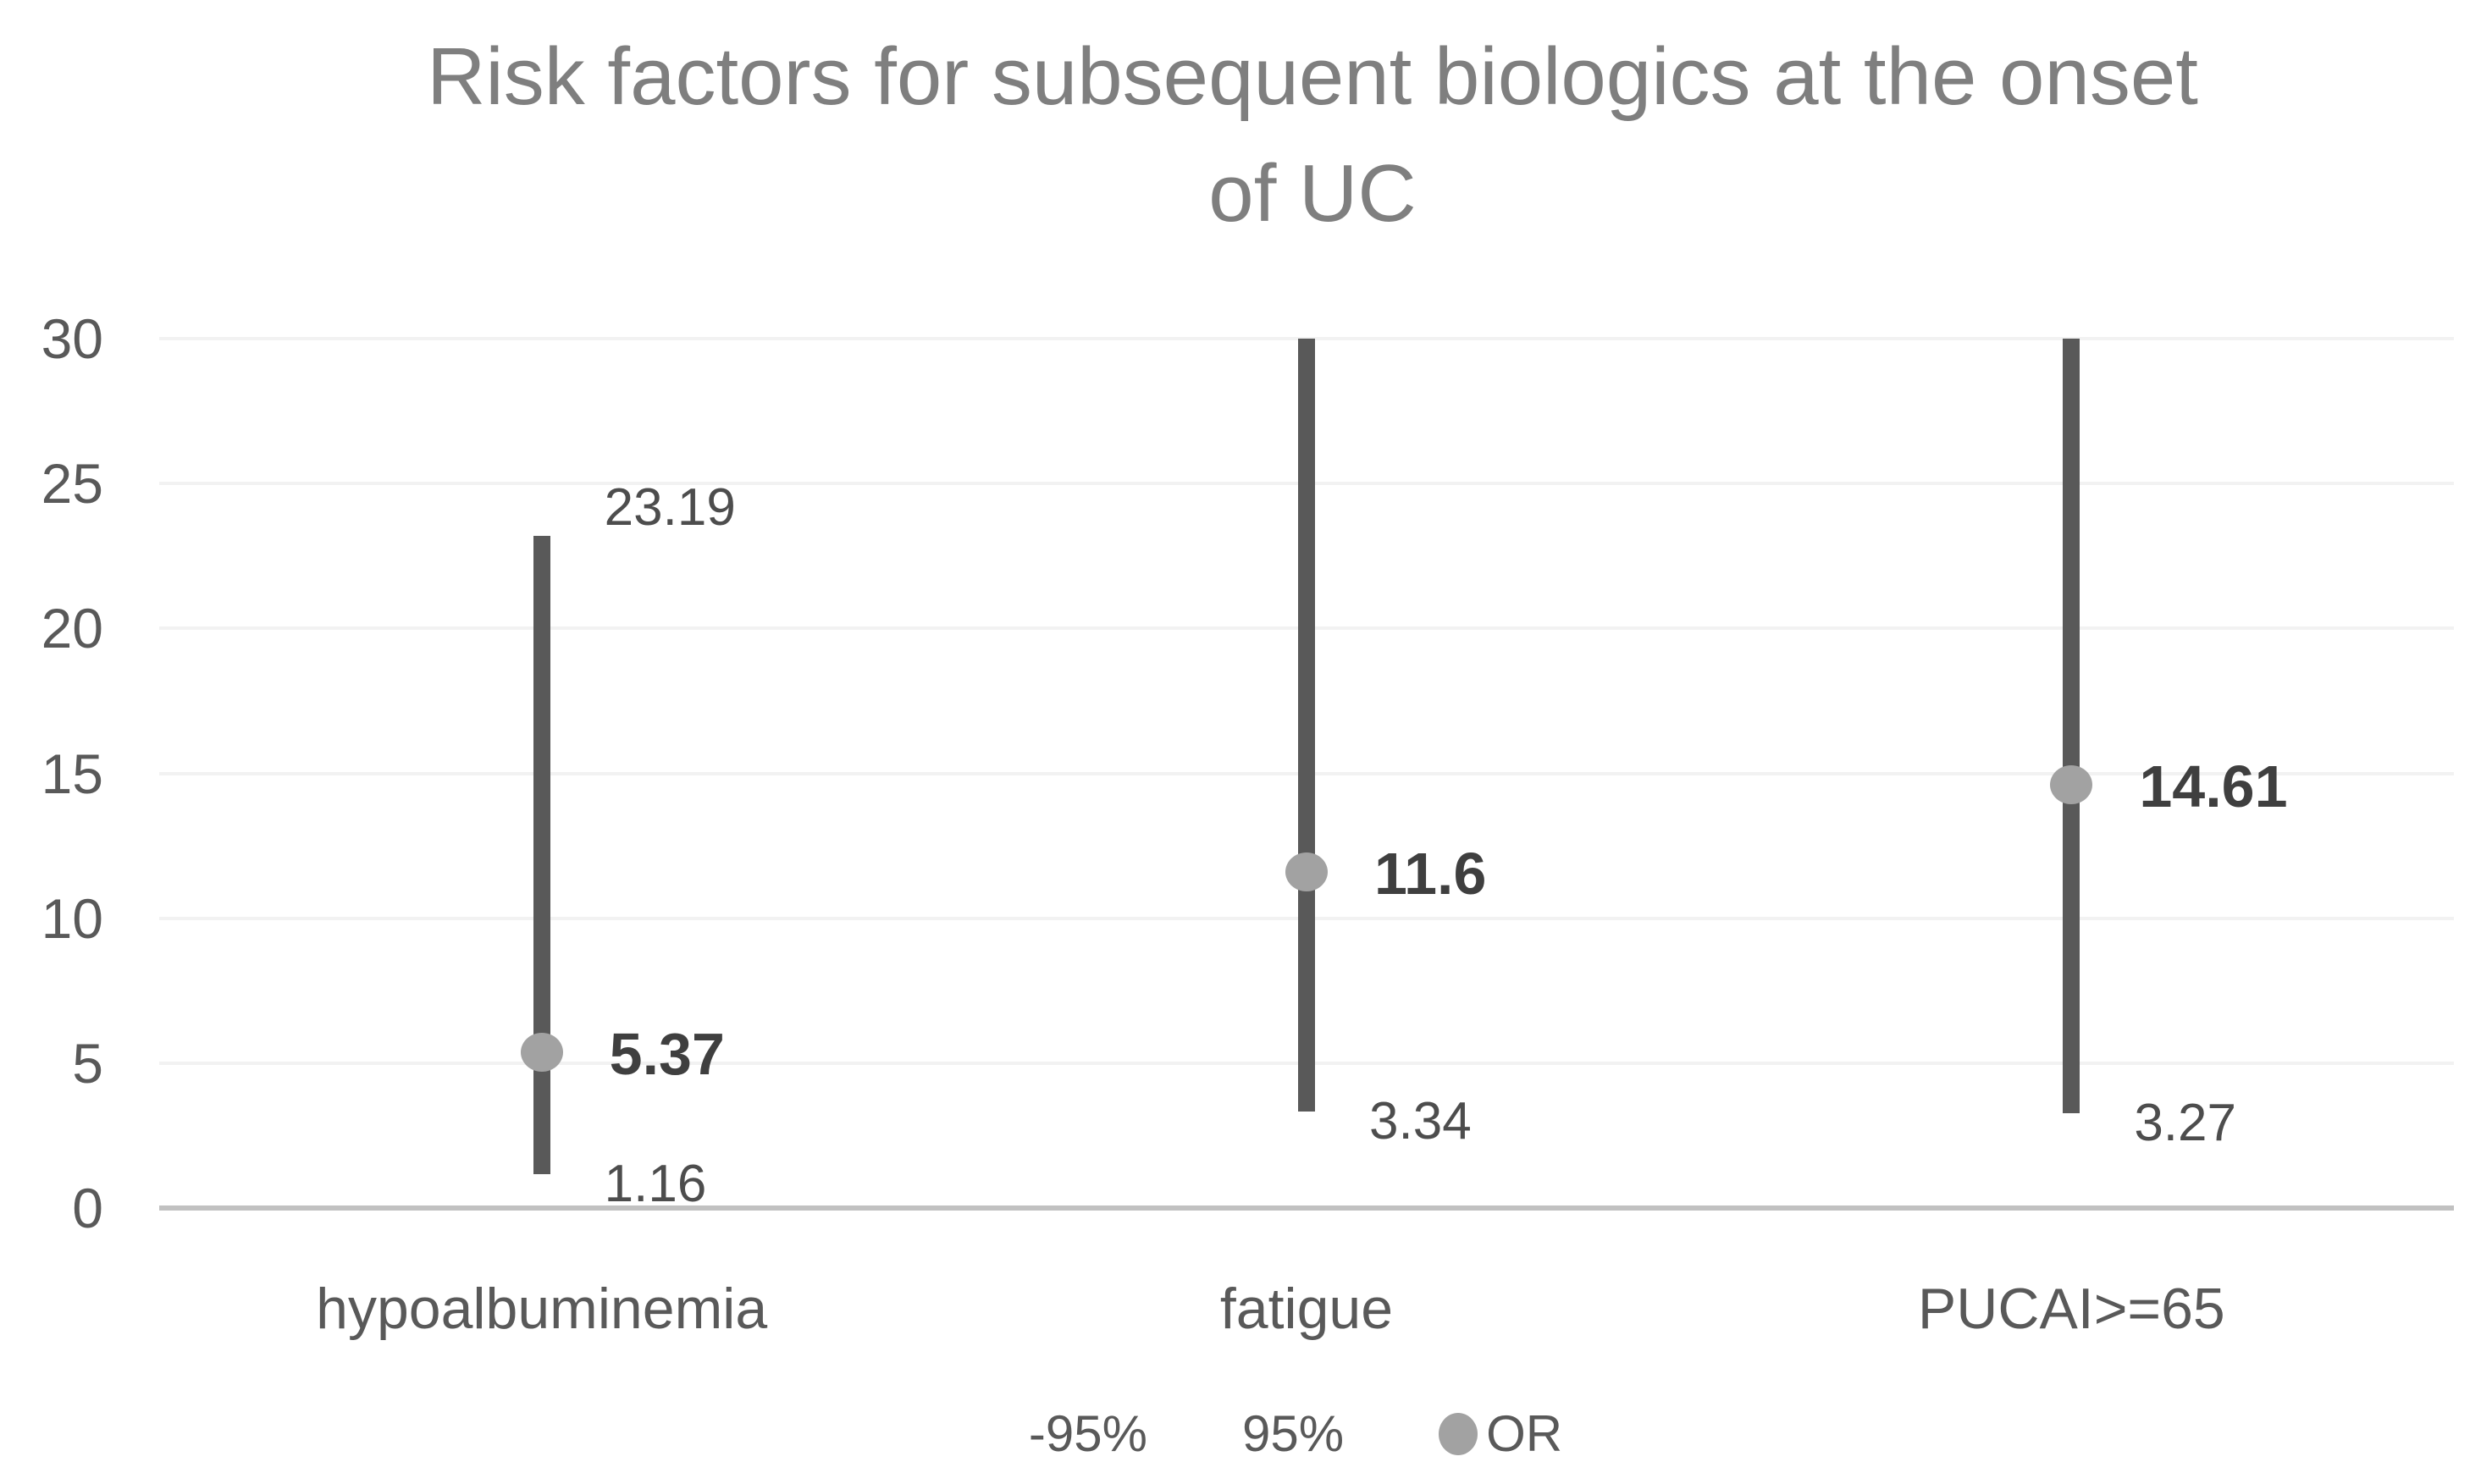 This screenshot has width=2481, height=1484. What do you see at coordinates (72, 484) in the screenshot?
I see `y-tick-label: 25` at bounding box center [72, 484].